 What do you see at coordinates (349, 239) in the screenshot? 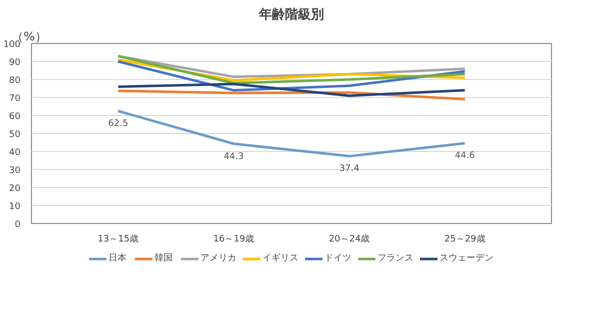
I see `x-tick-label: 20～24歳` at bounding box center [349, 239].